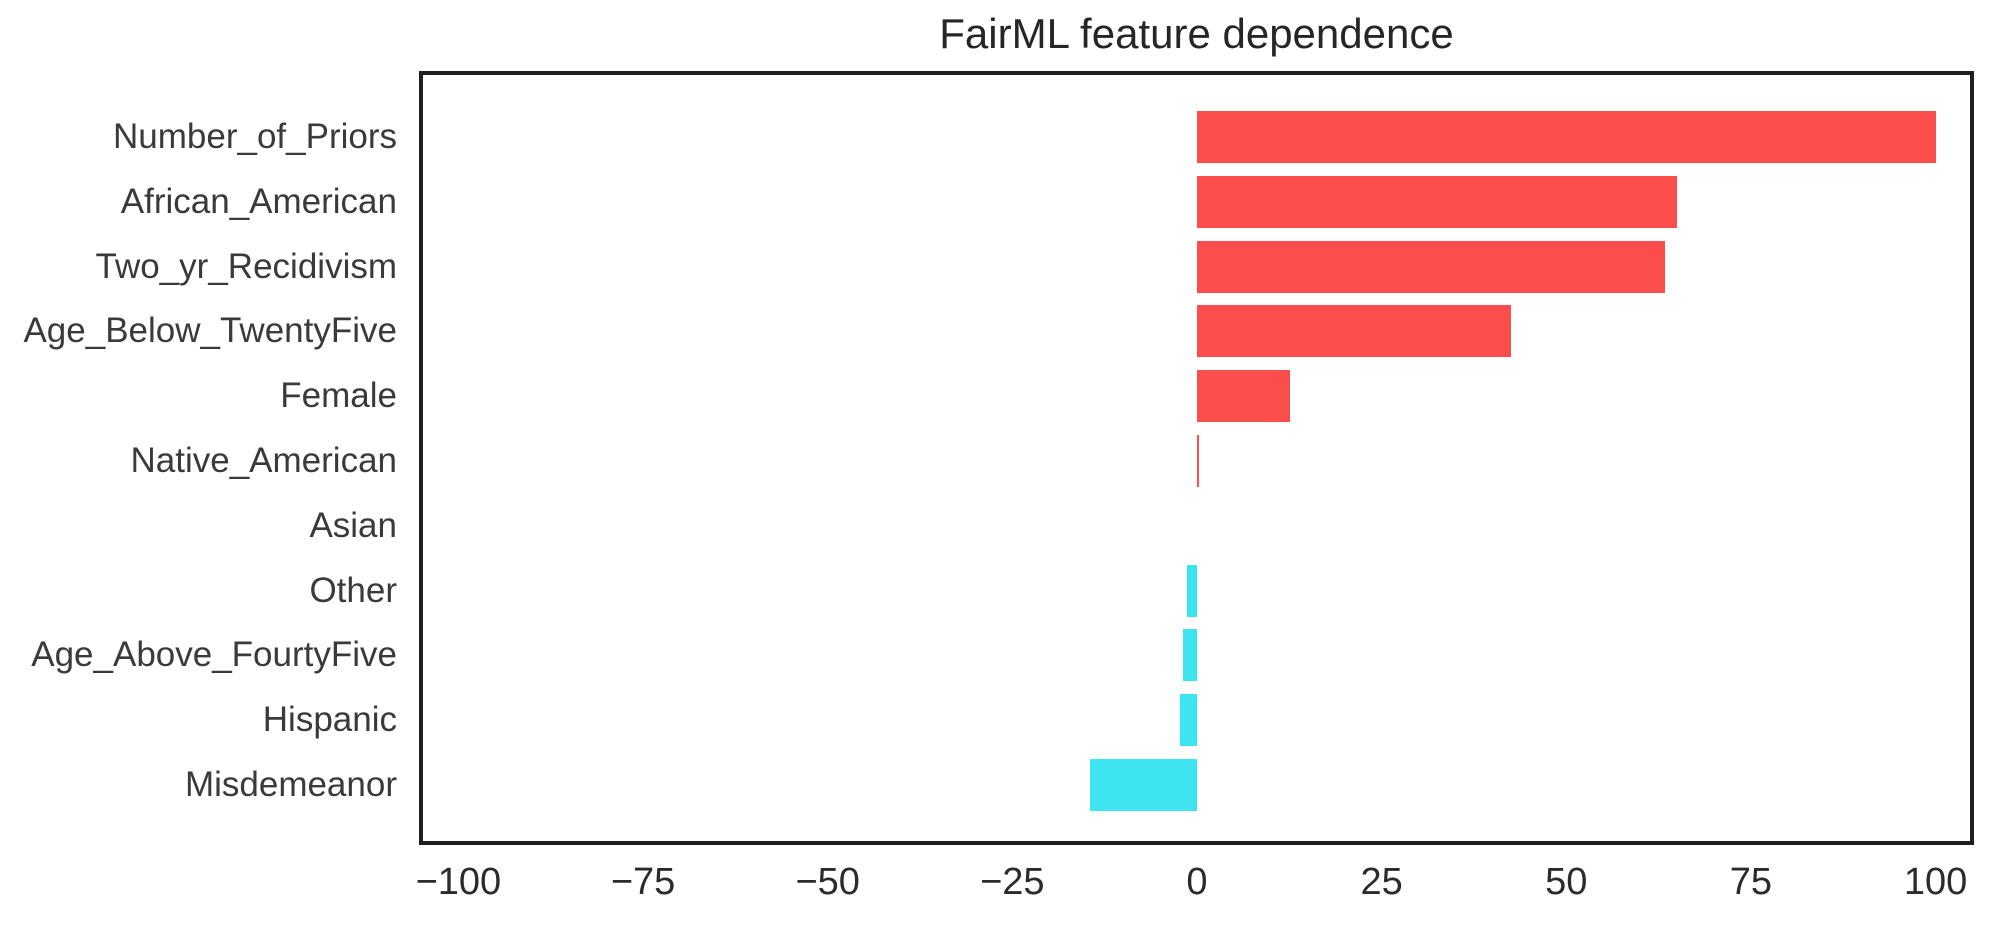 This screenshot has height=928, width=1997. Describe the element at coordinates (1566, 137) in the screenshot. I see `bar-number_of_priors` at that location.